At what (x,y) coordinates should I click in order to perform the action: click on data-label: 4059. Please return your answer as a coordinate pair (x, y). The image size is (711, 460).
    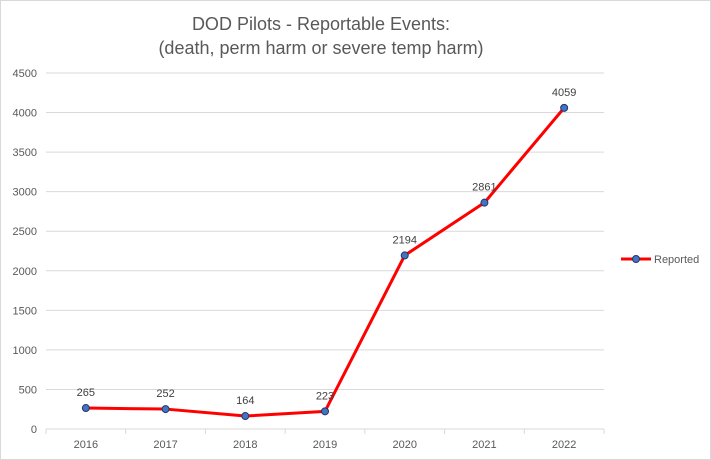
    Looking at the image, I should click on (564, 93).